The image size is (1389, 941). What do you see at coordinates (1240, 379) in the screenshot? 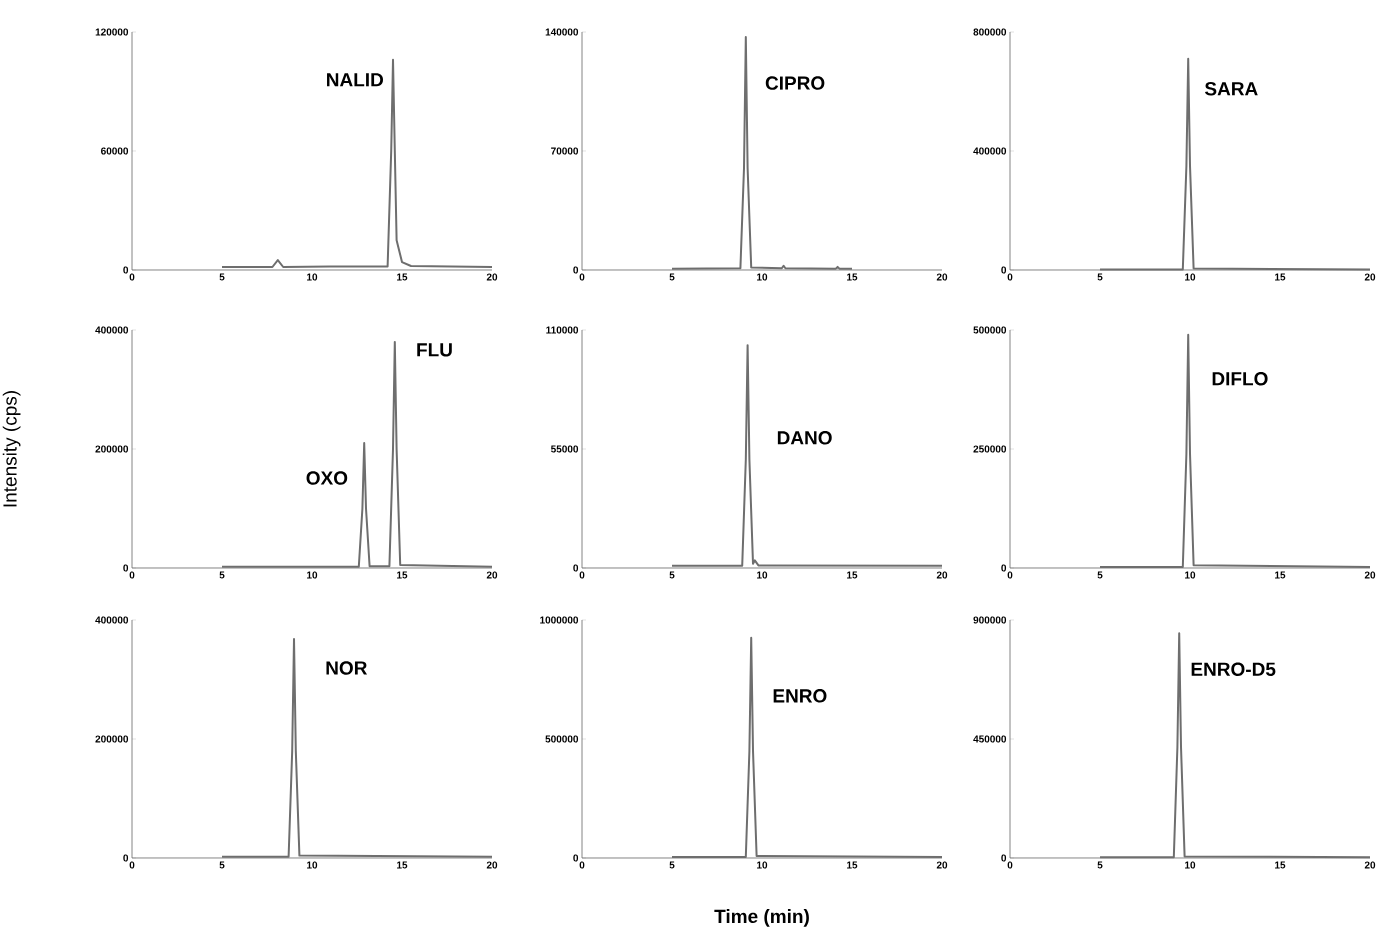
I see `annotation: DIFLO` at bounding box center [1240, 379].